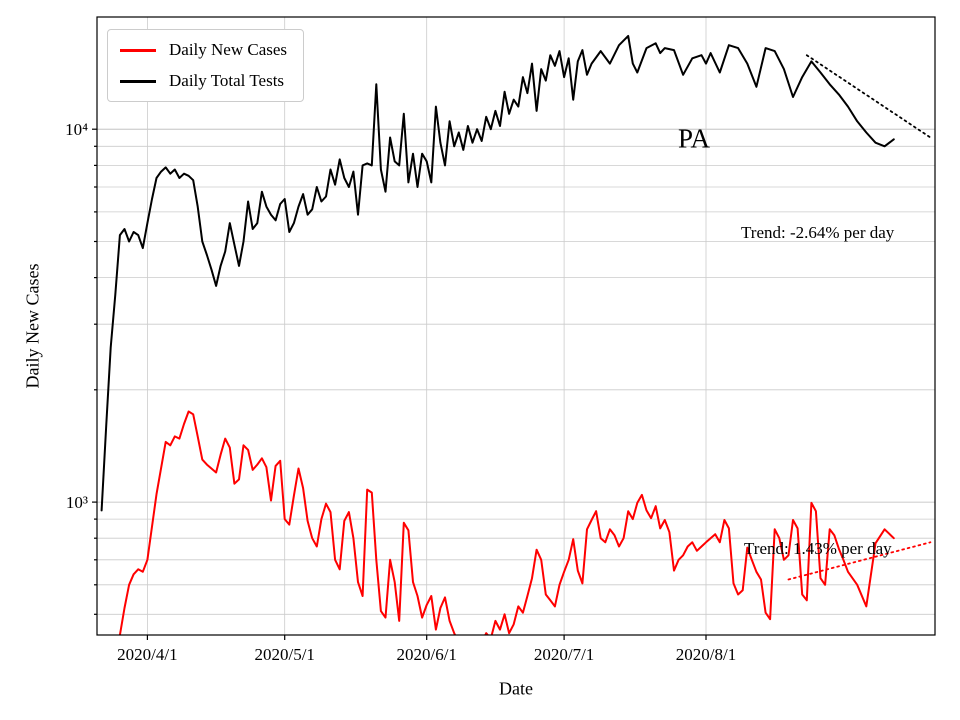 The image size is (960, 720). Describe the element at coordinates (564, 654) in the screenshot. I see `x-tick-label: 2020/7/1` at that location.